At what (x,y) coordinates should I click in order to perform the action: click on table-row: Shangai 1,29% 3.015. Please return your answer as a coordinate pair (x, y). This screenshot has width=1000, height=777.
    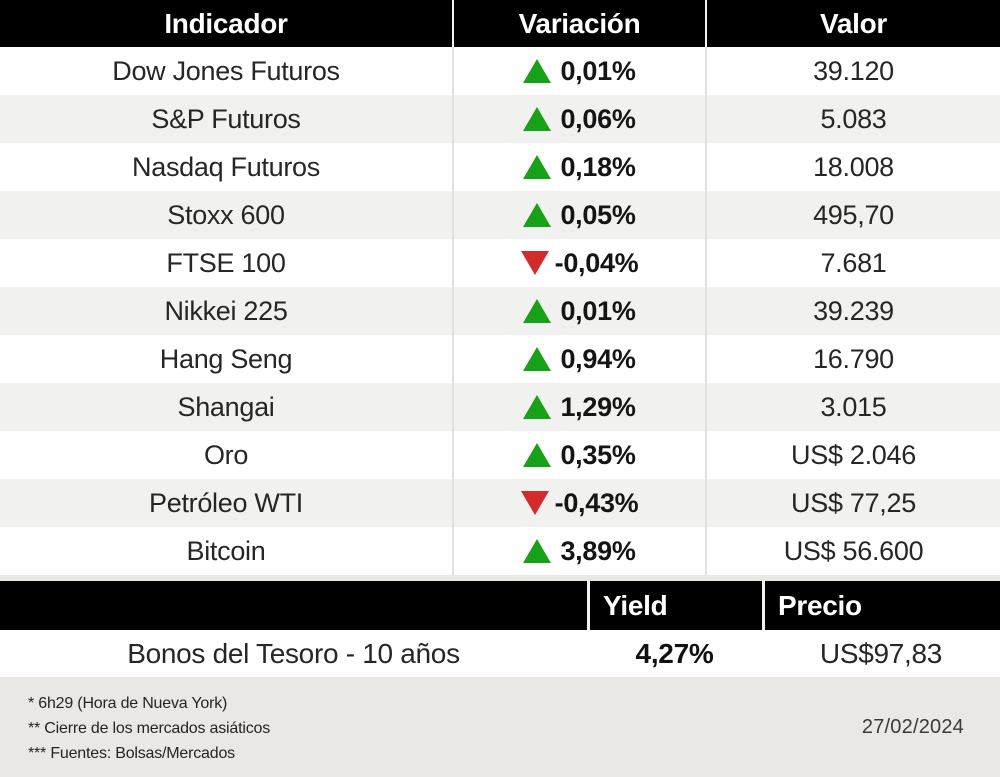
    Looking at the image, I should click on (500, 407).